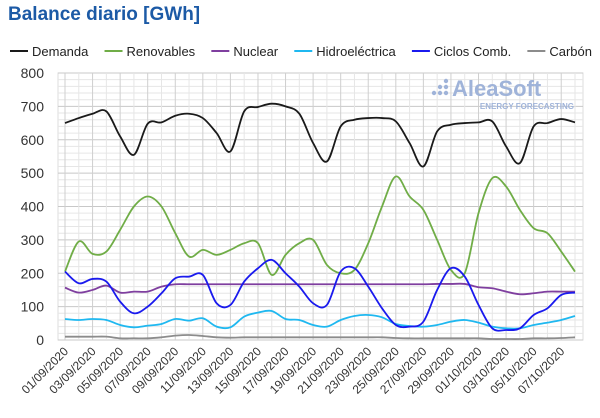 The image size is (600, 418). I want to click on y-tick-label: 400, so click(33, 207).